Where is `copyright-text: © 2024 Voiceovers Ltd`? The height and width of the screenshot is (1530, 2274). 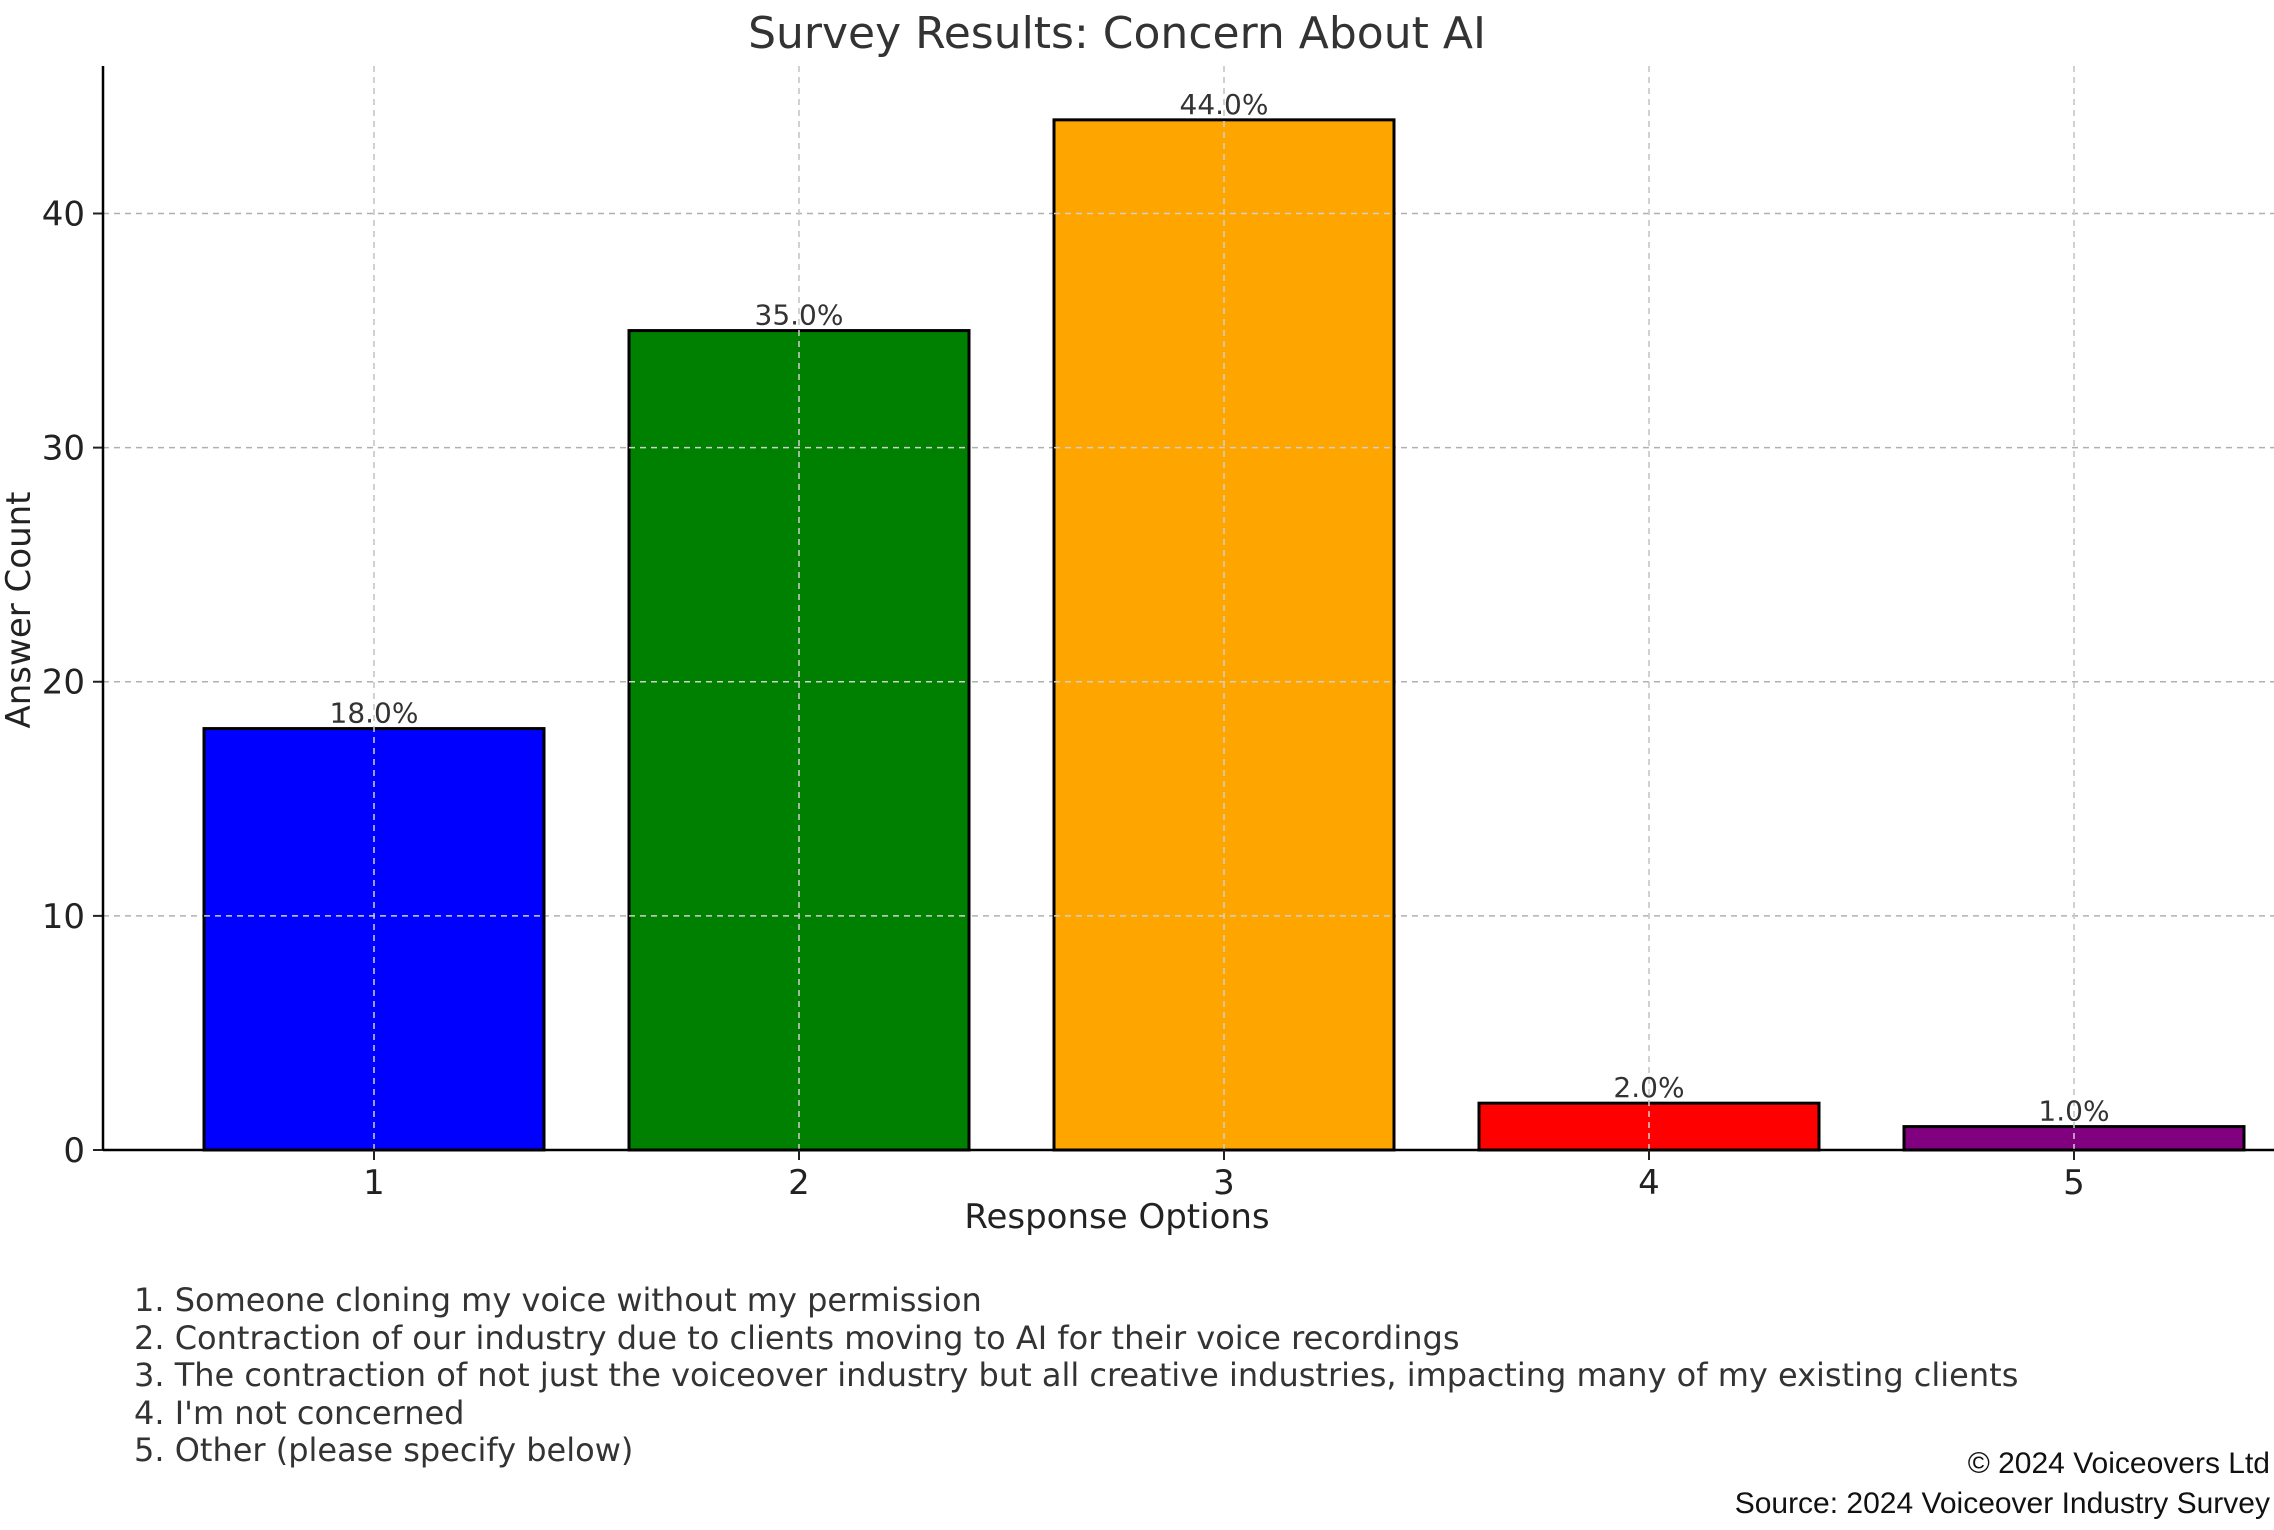 copyright-text: © 2024 Voiceovers Ltd is located at coordinates (2118, 1463).